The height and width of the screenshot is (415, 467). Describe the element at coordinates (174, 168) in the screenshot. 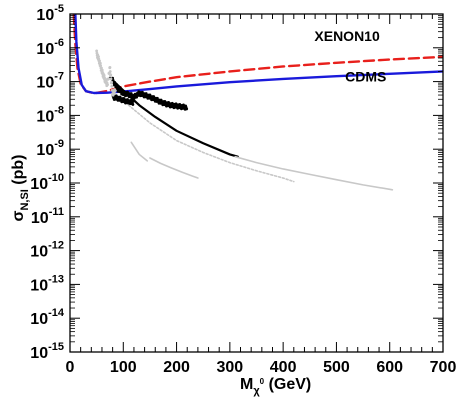

I see `series-8-line` at that location.